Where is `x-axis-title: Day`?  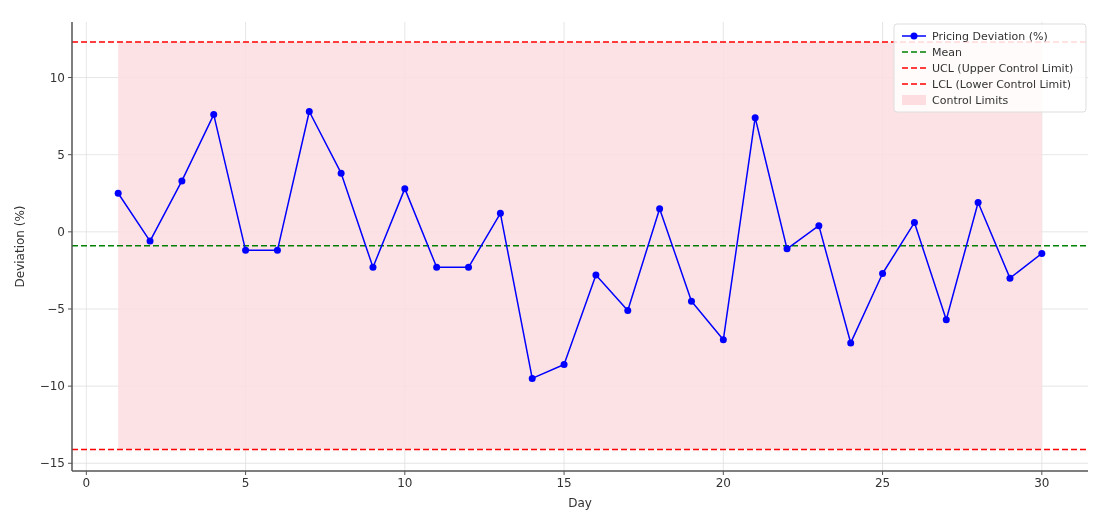
x-axis-title: Day is located at coordinates (580, 503).